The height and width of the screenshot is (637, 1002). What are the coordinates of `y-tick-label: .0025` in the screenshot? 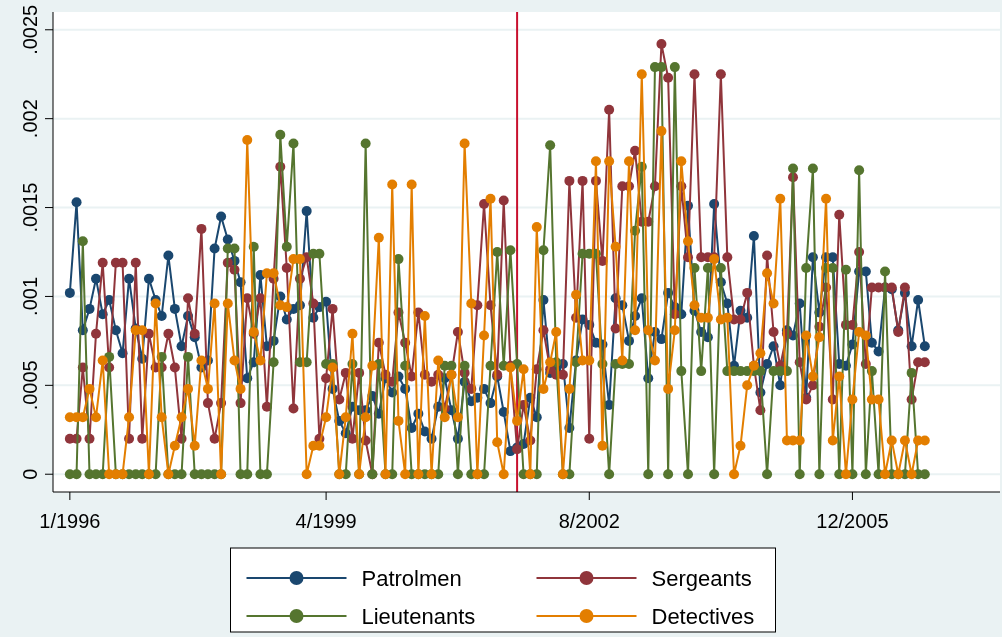 It's located at (30, 29).